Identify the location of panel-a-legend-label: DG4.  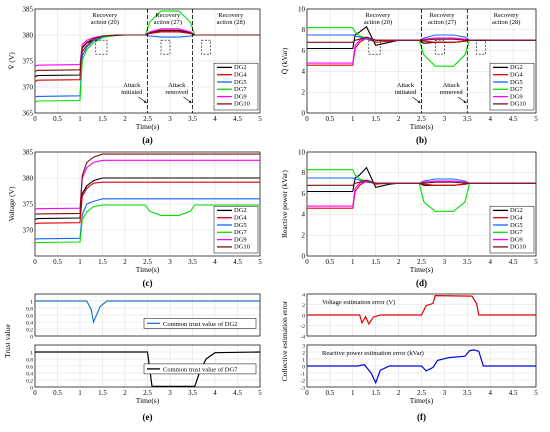
(240, 75).